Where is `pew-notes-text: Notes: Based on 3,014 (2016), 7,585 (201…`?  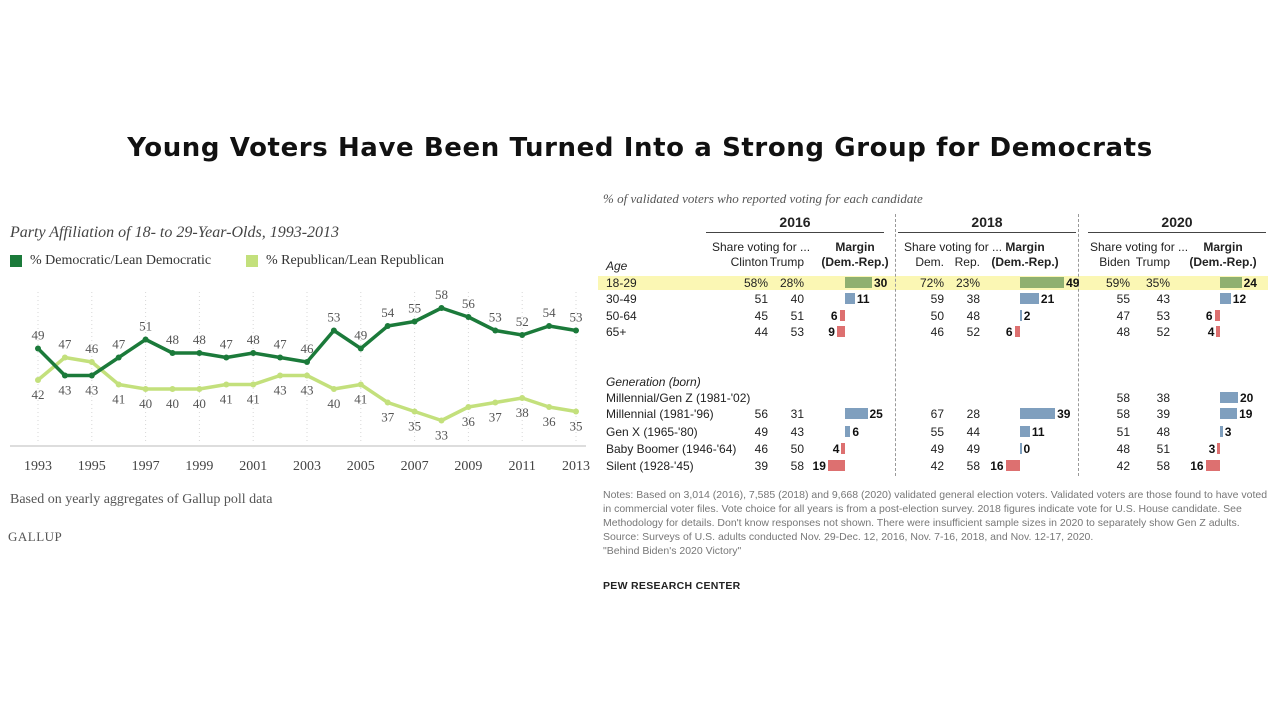 pew-notes-text: Notes: Based on 3,014 (2016), 7,585 (201… is located at coordinates (935, 509).